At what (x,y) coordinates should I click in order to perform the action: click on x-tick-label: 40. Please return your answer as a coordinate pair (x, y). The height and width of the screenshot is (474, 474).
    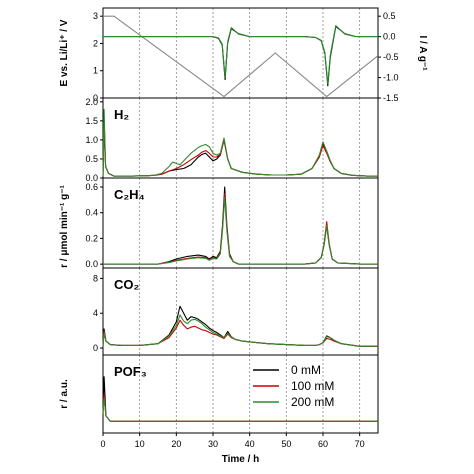
    Looking at the image, I should click on (250, 444).